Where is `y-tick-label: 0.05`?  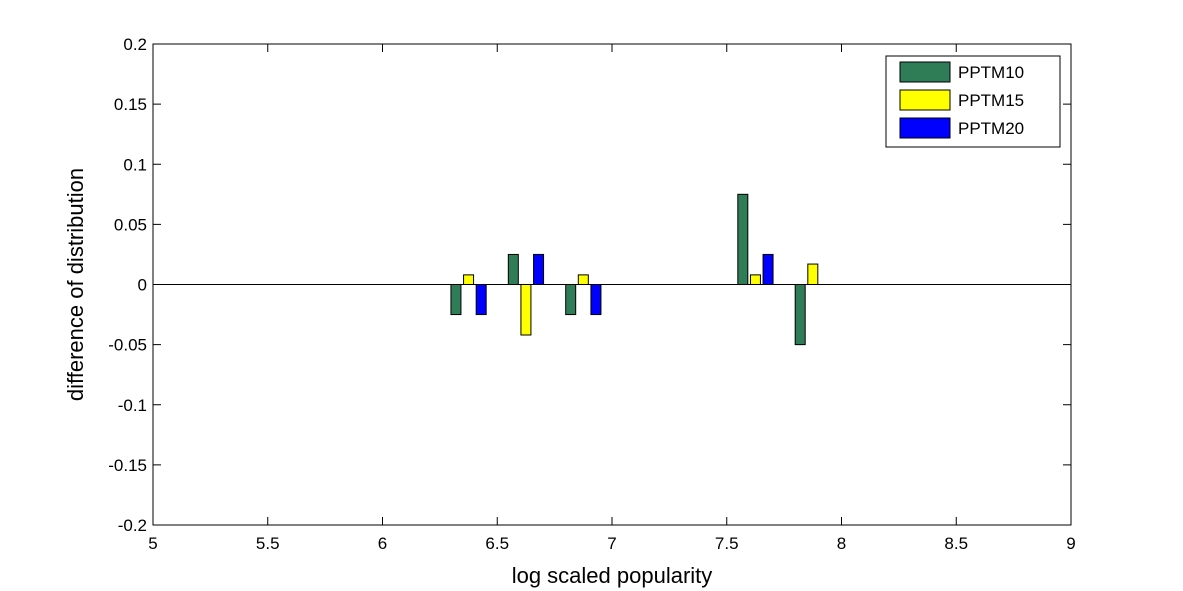 y-tick-label: 0.05 is located at coordinates (130, 224).